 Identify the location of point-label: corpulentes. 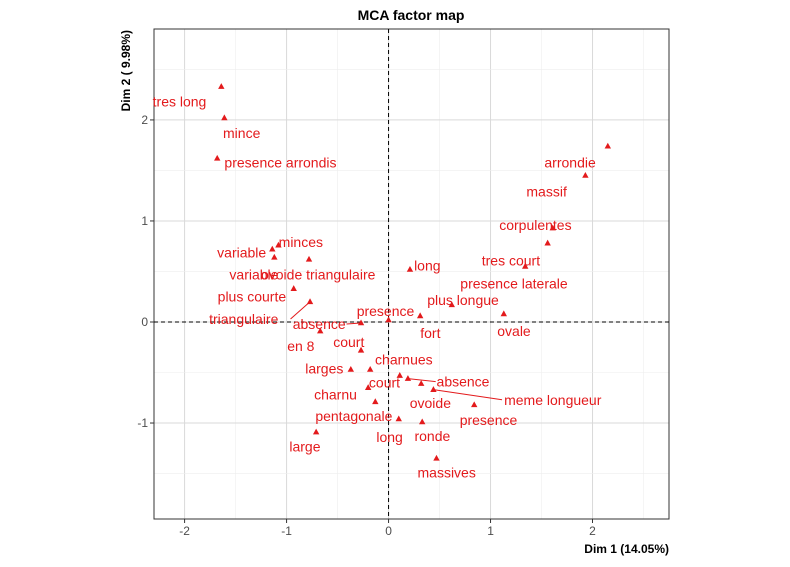
(535, 225).